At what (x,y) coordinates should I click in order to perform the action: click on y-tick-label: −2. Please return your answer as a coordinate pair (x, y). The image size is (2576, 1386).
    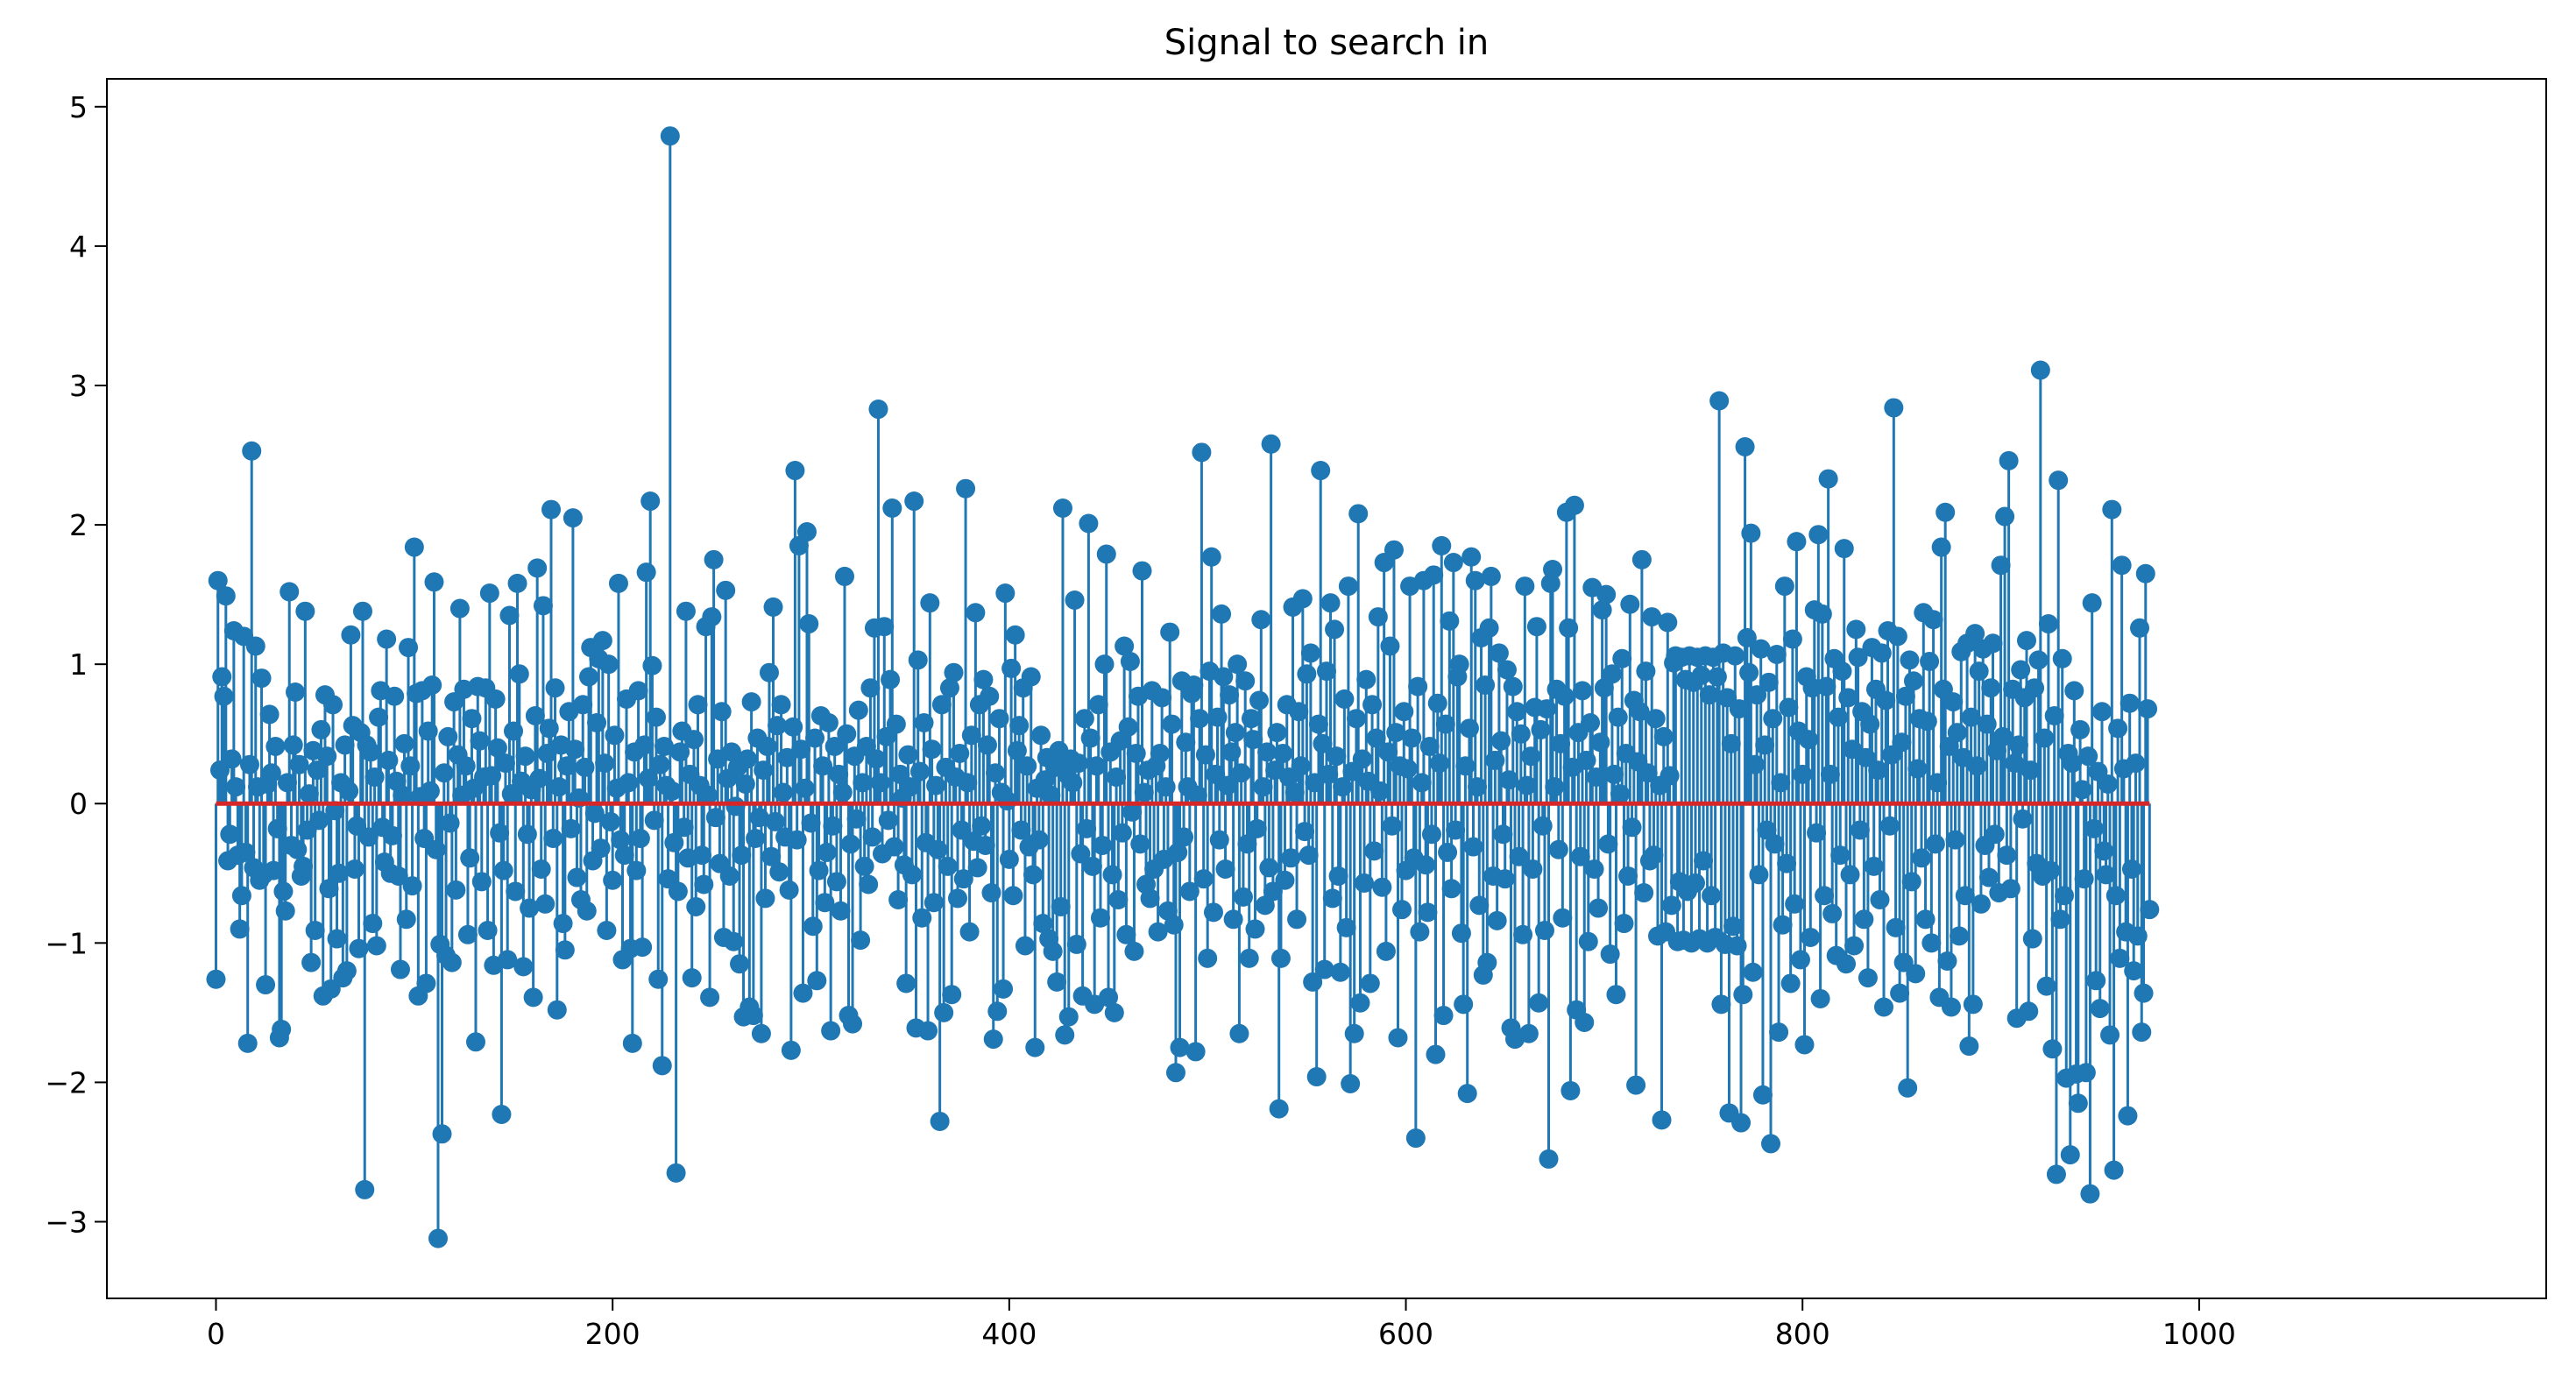
    Looking at the image, I should click on (66, 1082).